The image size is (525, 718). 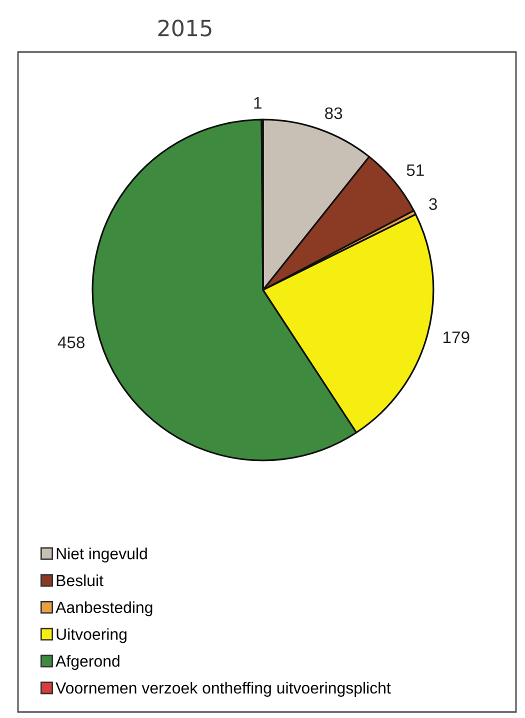 What do you see at coordinates (185, 28) in the screenshot?
I see `chart-title: 2015` at bounding box center [185, 28].